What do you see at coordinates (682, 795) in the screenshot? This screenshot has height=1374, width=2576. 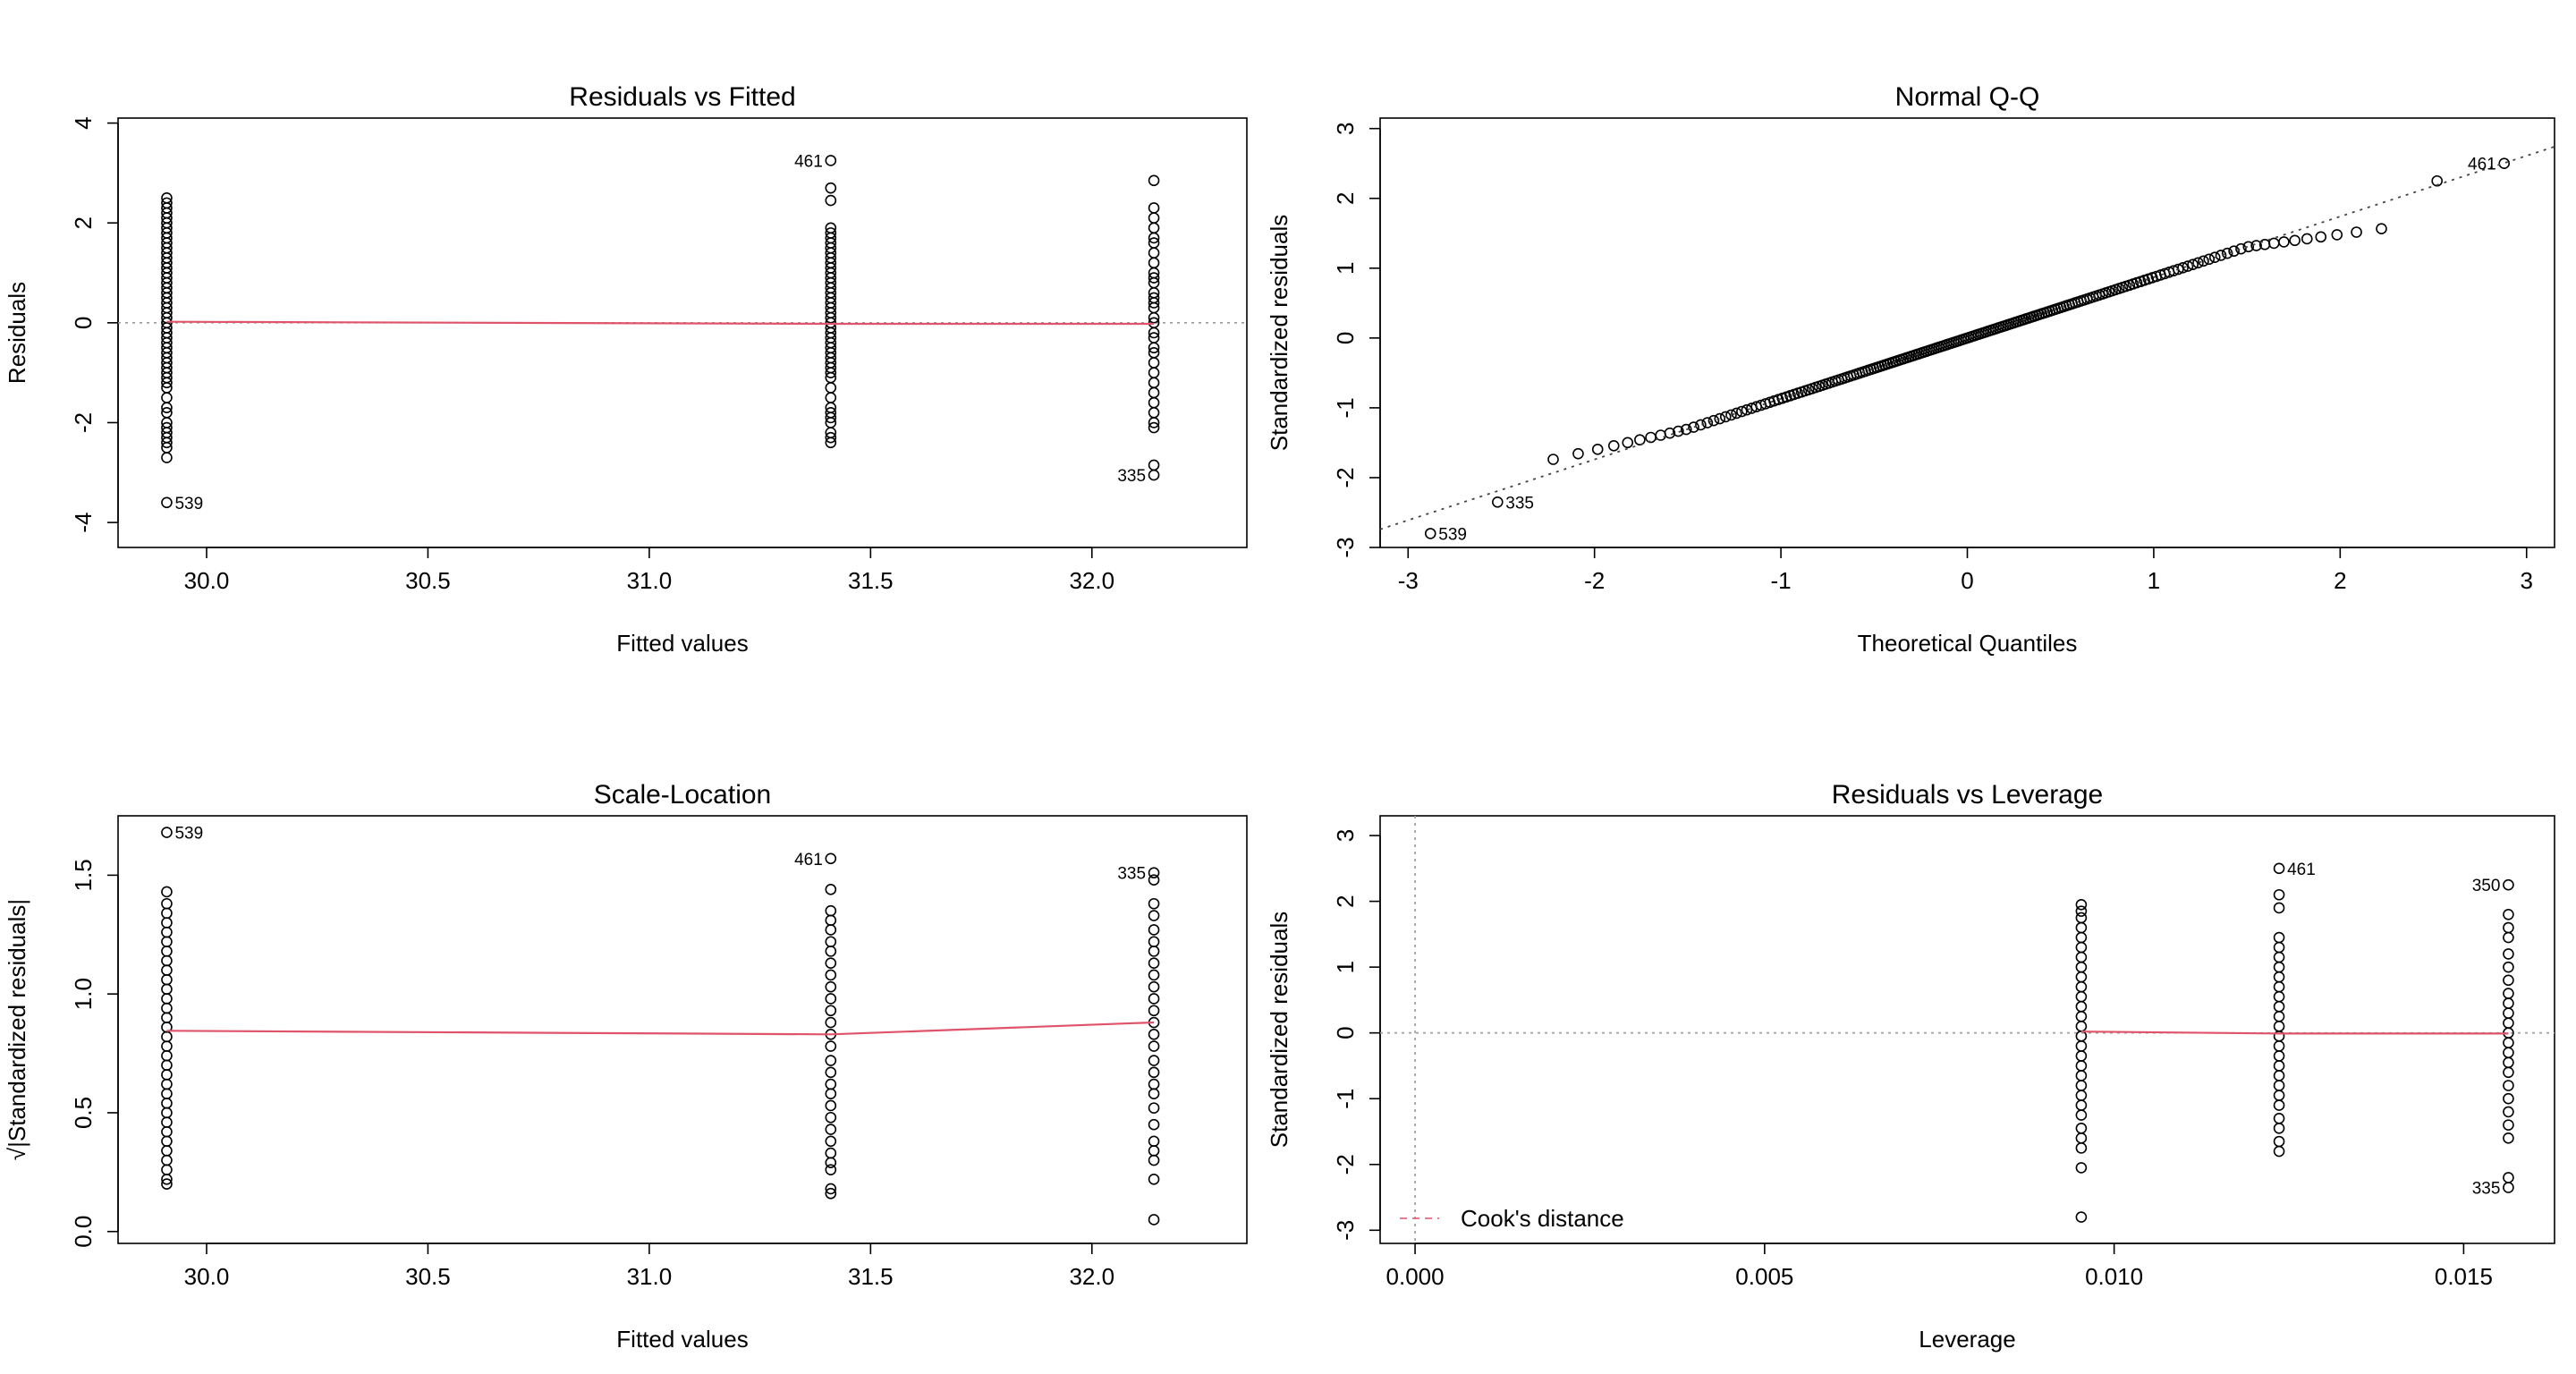 I see `panel-title: Scale-Location` at bounding box center [682, 795].